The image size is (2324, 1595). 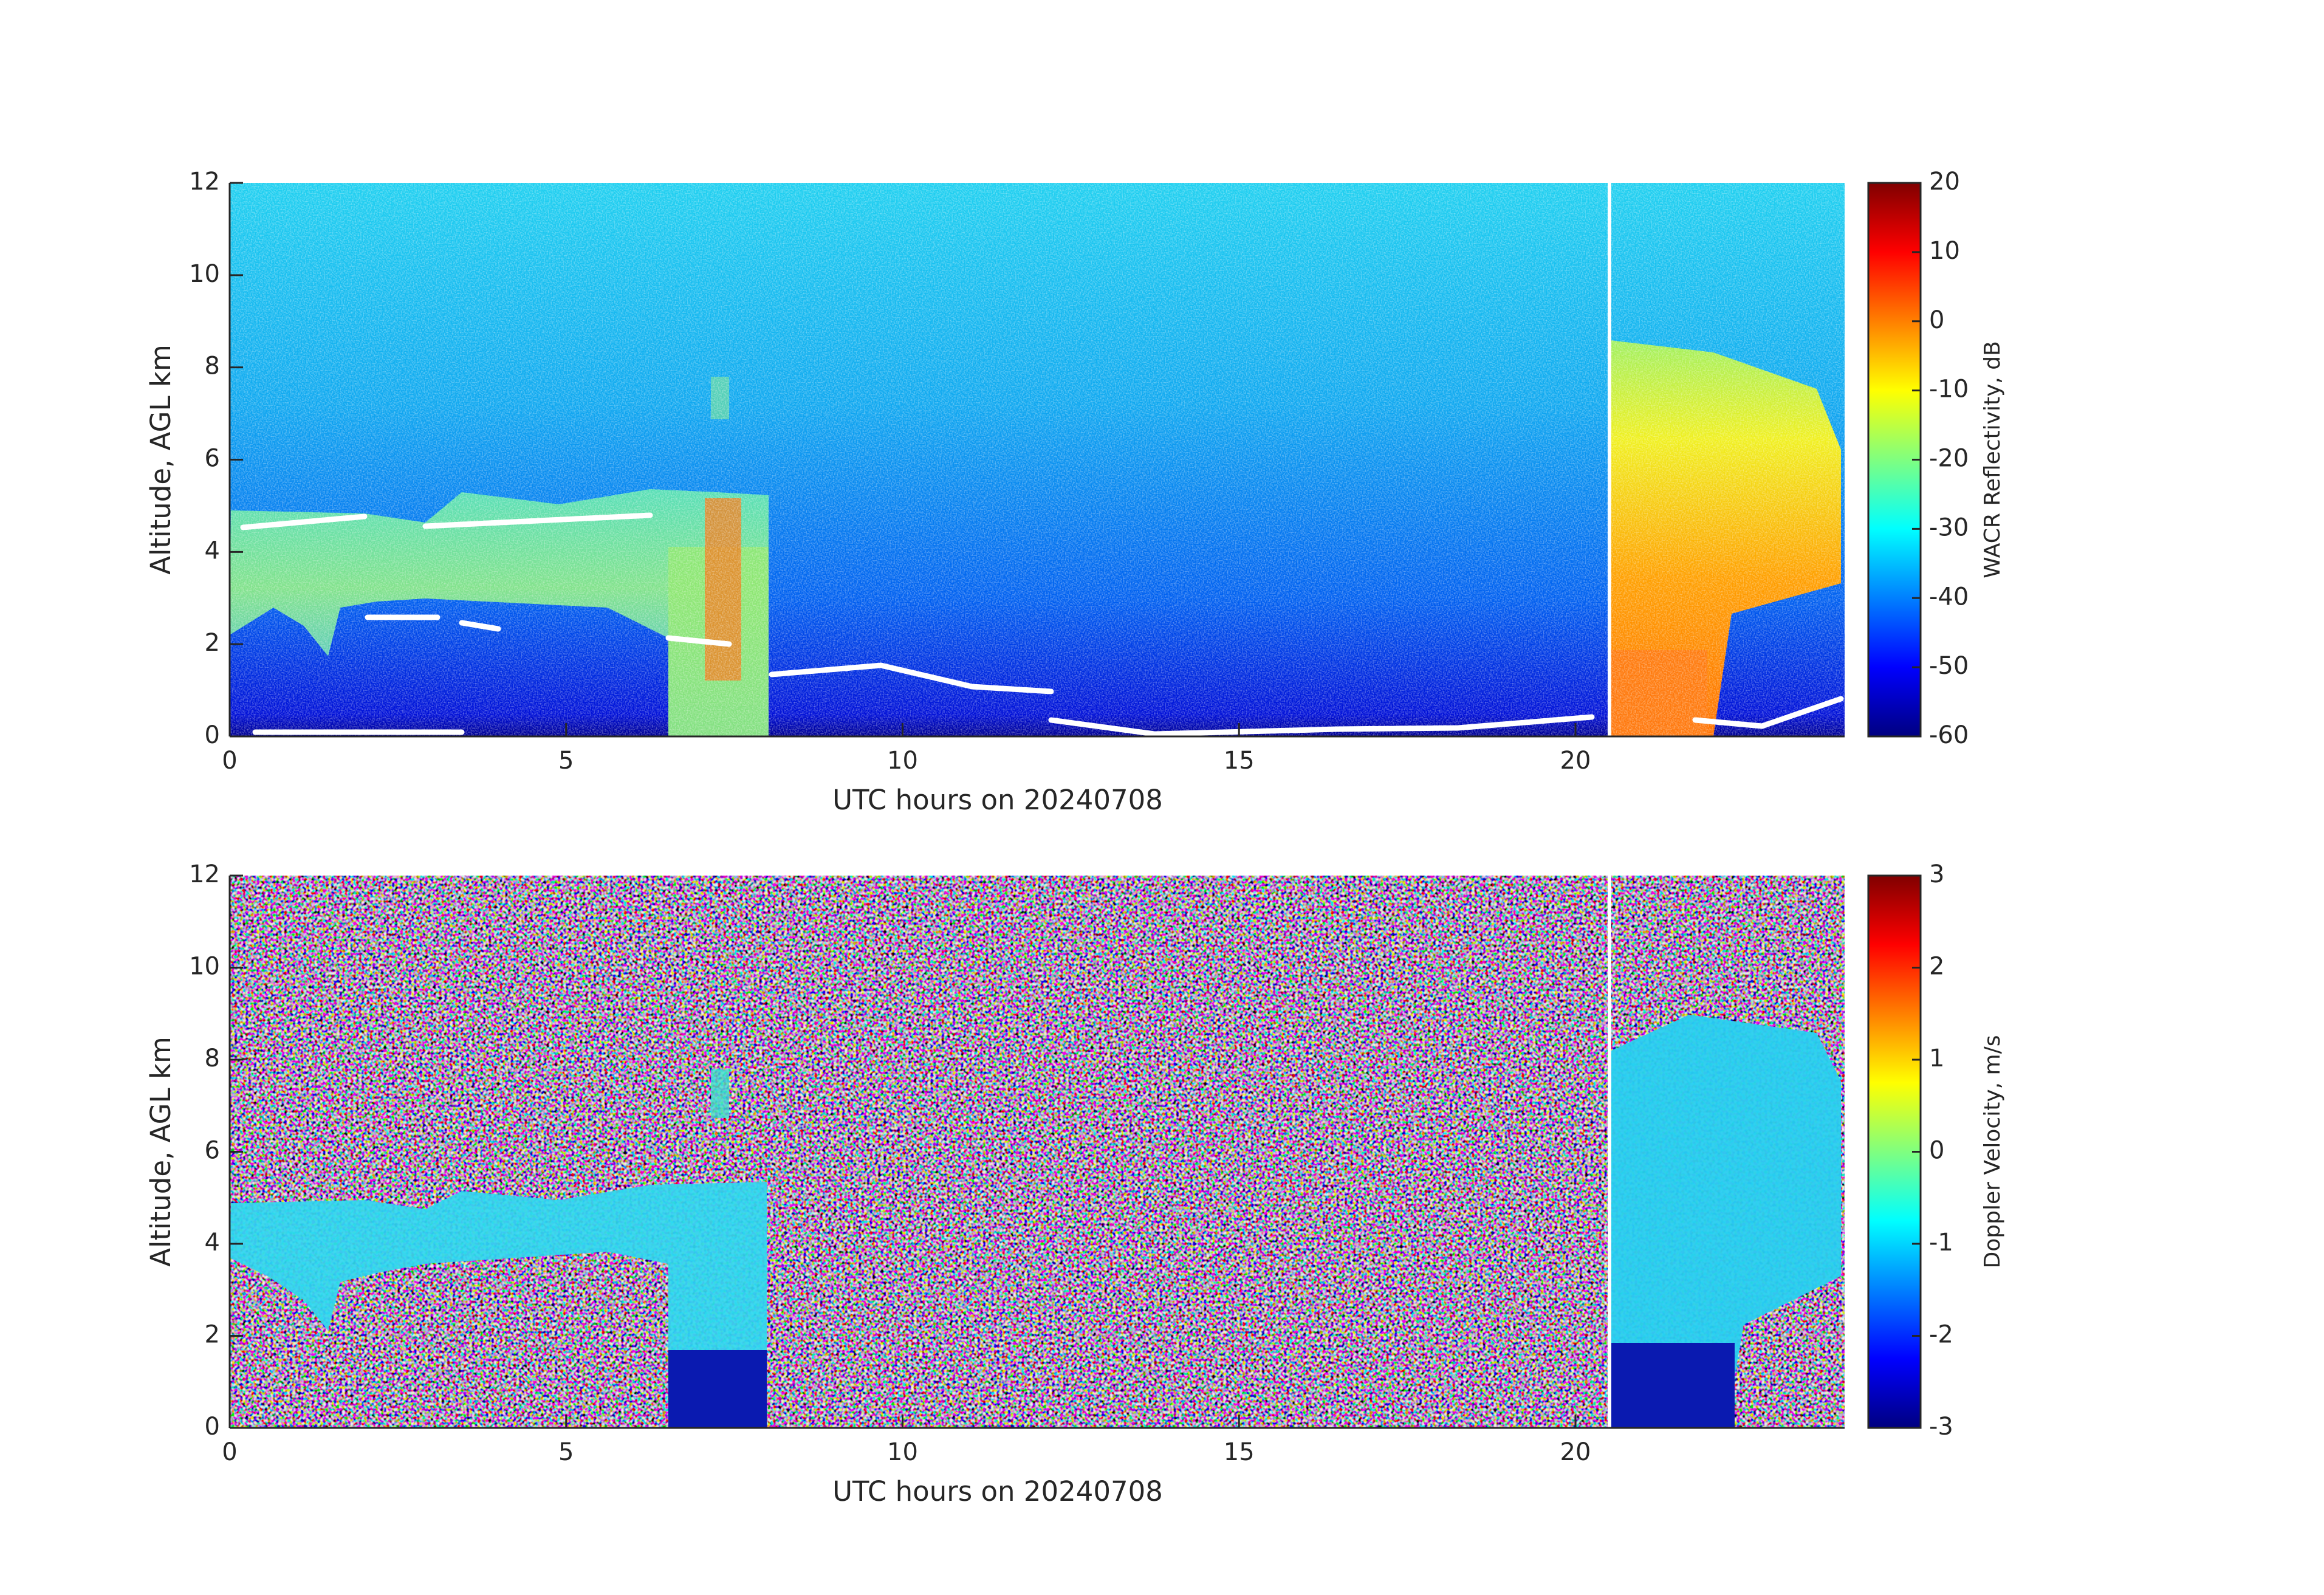 What do you see at coordinates (1949, 389) in the screenshot?
I see `colorbar-tick-label: -10` at bounding box center [1949, 389].